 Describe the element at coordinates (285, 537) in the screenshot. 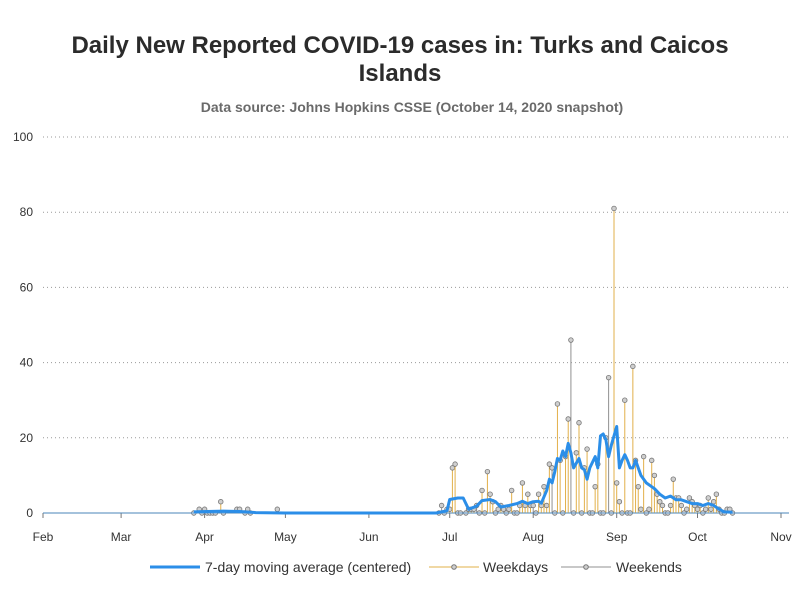

I see `x-tick-label-may: May` at that location.